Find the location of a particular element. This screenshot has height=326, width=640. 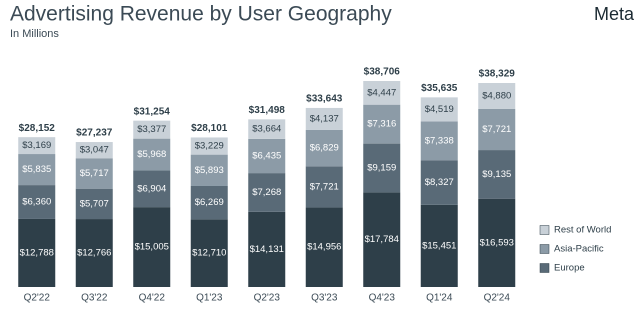

value-label: $3,047 is located at coordinates (94, 150).